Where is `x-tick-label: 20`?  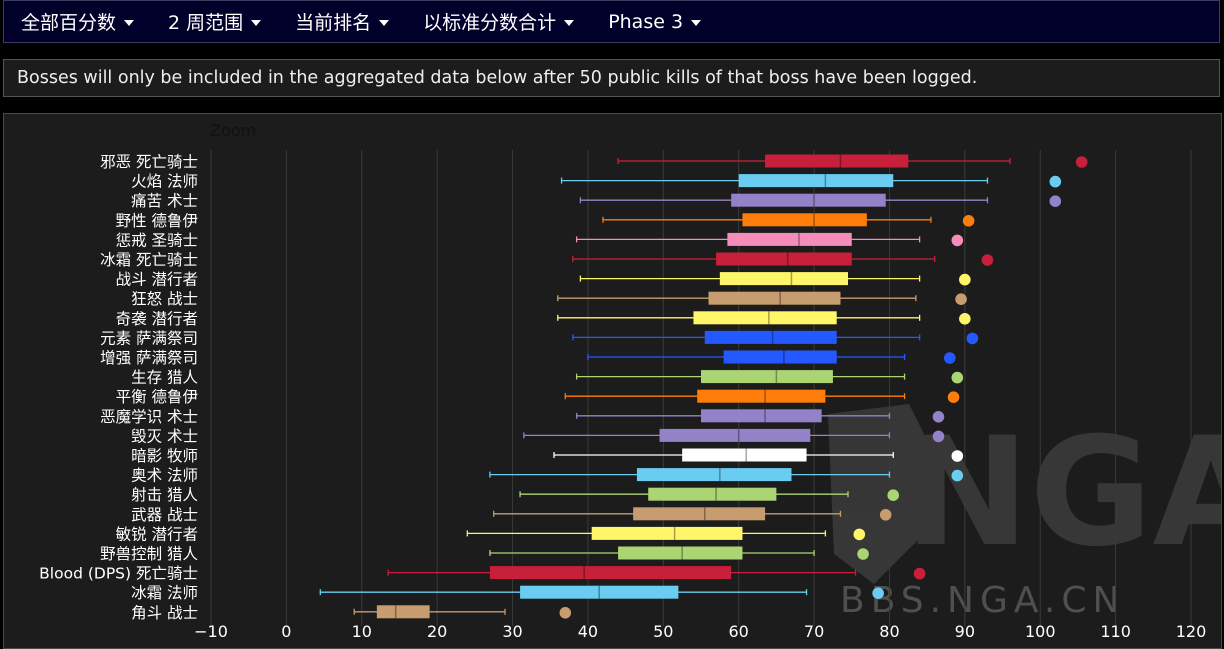
x-tick-label: 20 is located at coordinates (437, 631).